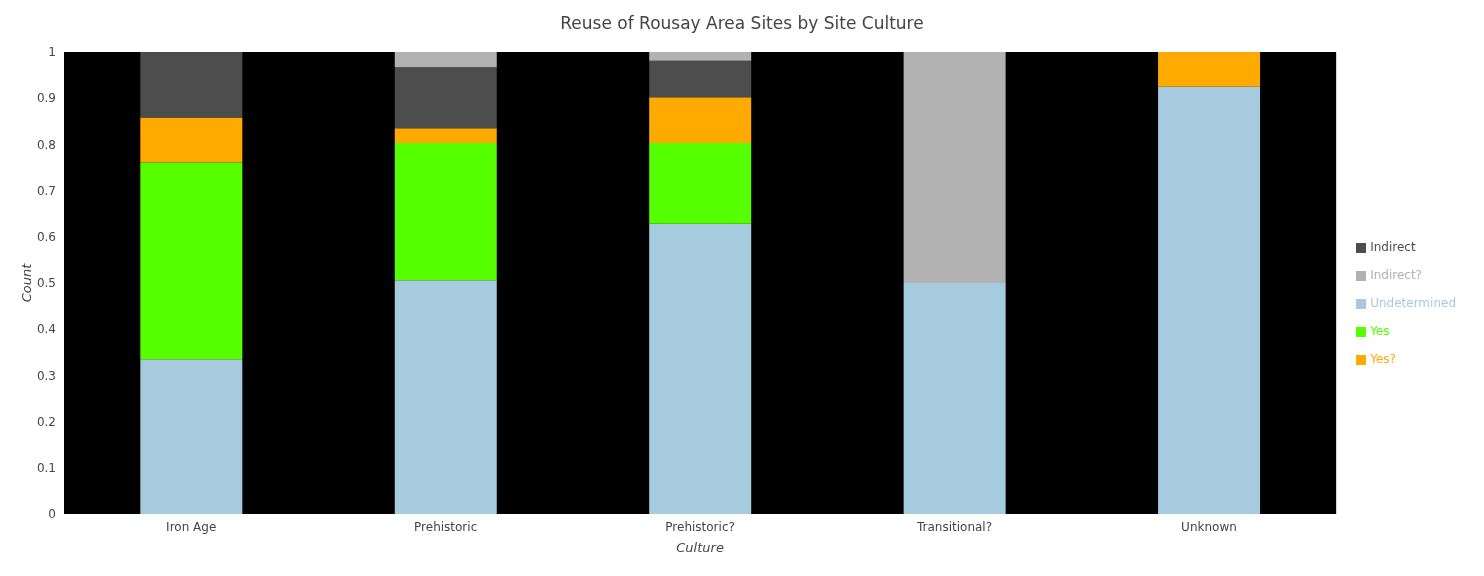  What do you see at coordinates (1393, 247) in the screenshot?
I see `legend-label: Indirect` at bounding box center [1393, 247].